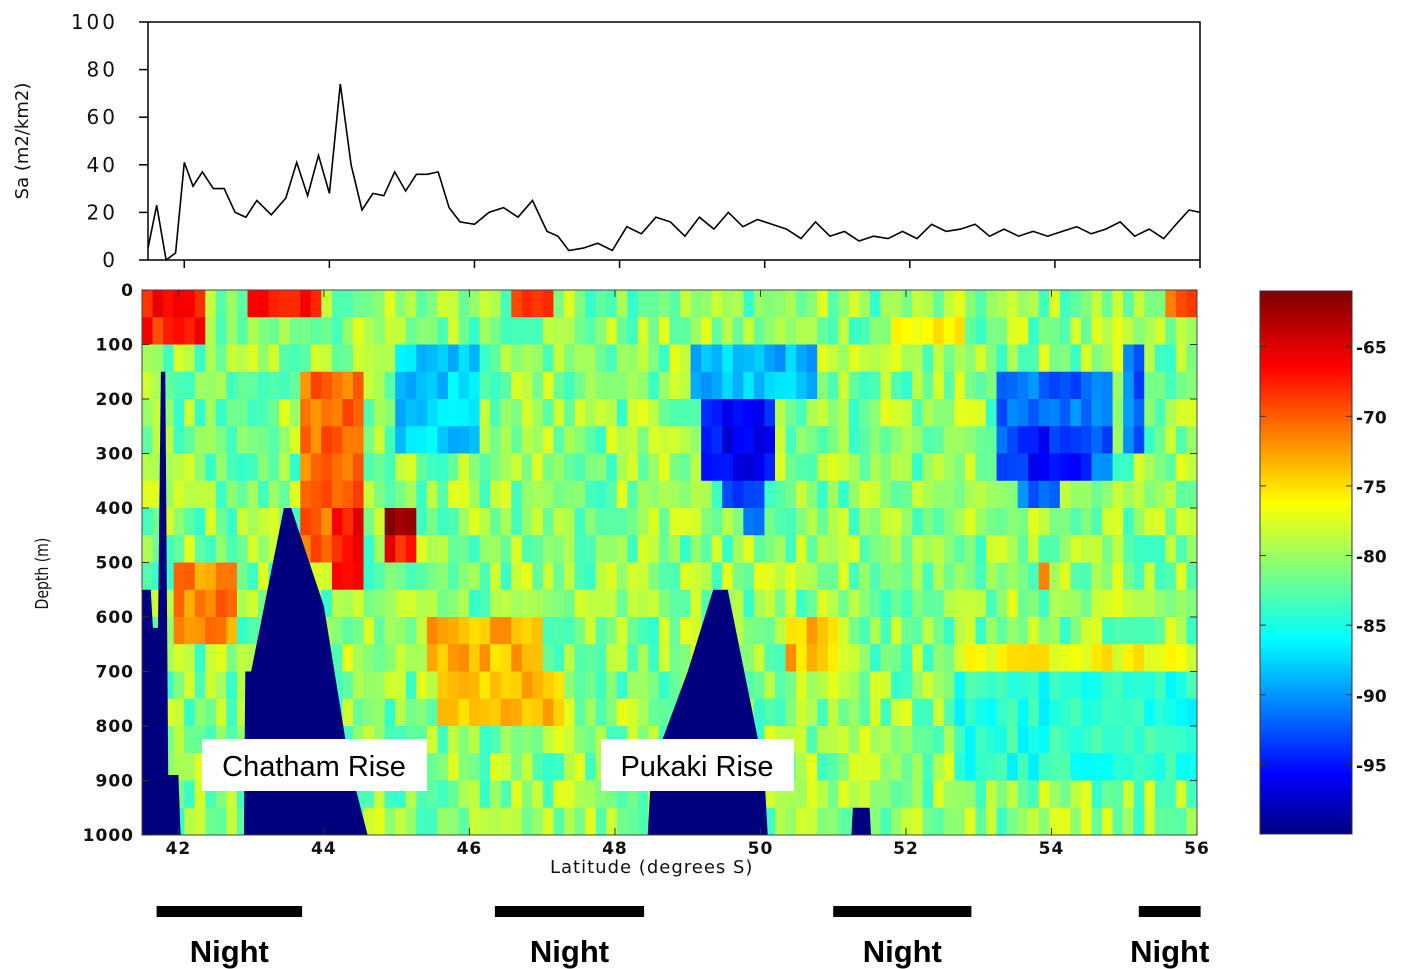 The width and height of the screenshot is (1414, 969). Describe the element at coordinates (102, 212) in the screenshot. I see `line-y-tick-label: 20` at that location.